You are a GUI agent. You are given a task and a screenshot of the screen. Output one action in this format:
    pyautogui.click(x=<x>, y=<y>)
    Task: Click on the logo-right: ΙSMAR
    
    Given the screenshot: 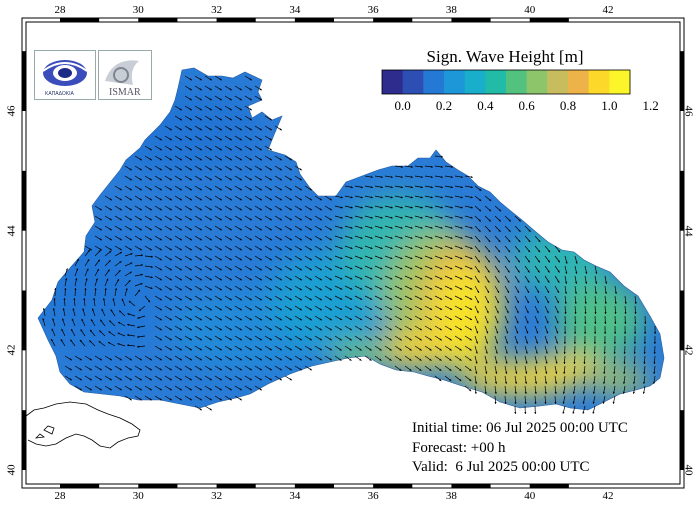 What is the action you would take?
    pyautogui.click(x=125, y=75)
    